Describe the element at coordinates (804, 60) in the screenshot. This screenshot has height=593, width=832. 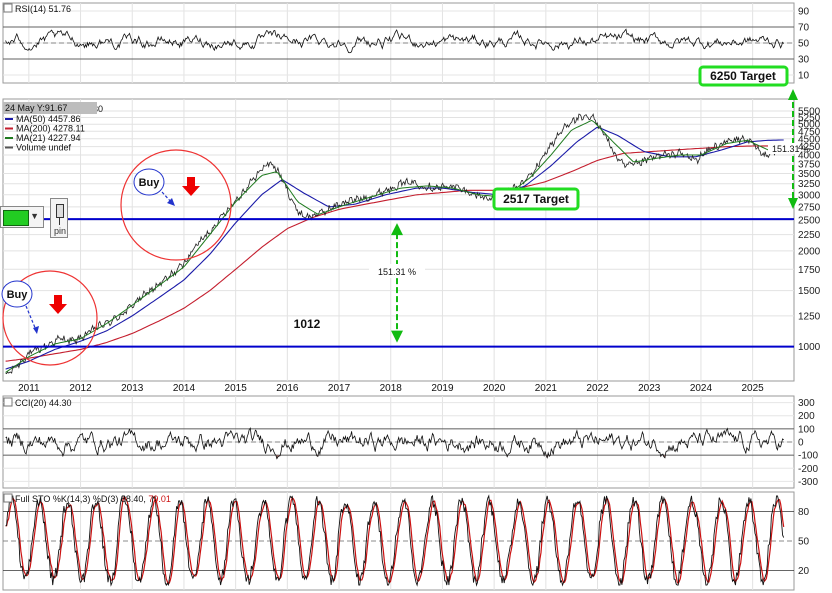
I see `rsi-y-tick-label: 30` at that location.